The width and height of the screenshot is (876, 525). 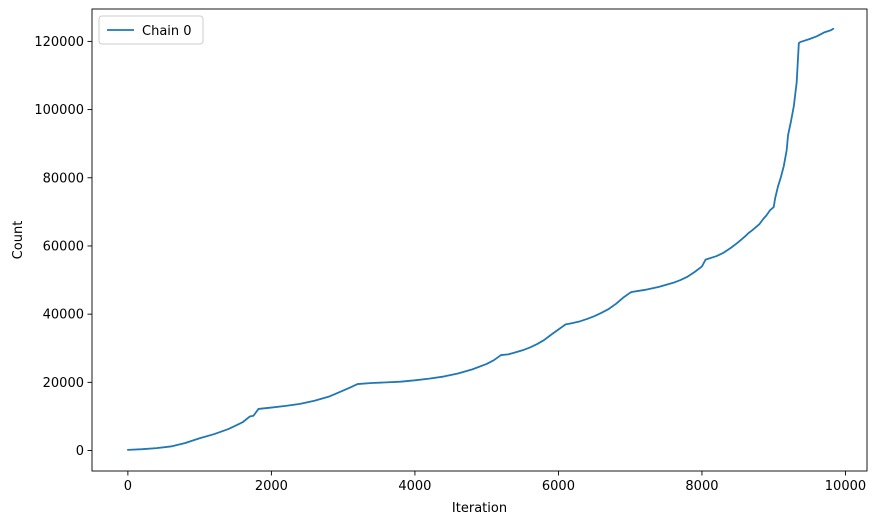 What do you see at coordinates (167, 31) in the screenshot?
I see `legend-label-chain-0: Chain 0` at bounding box center [167, 31].